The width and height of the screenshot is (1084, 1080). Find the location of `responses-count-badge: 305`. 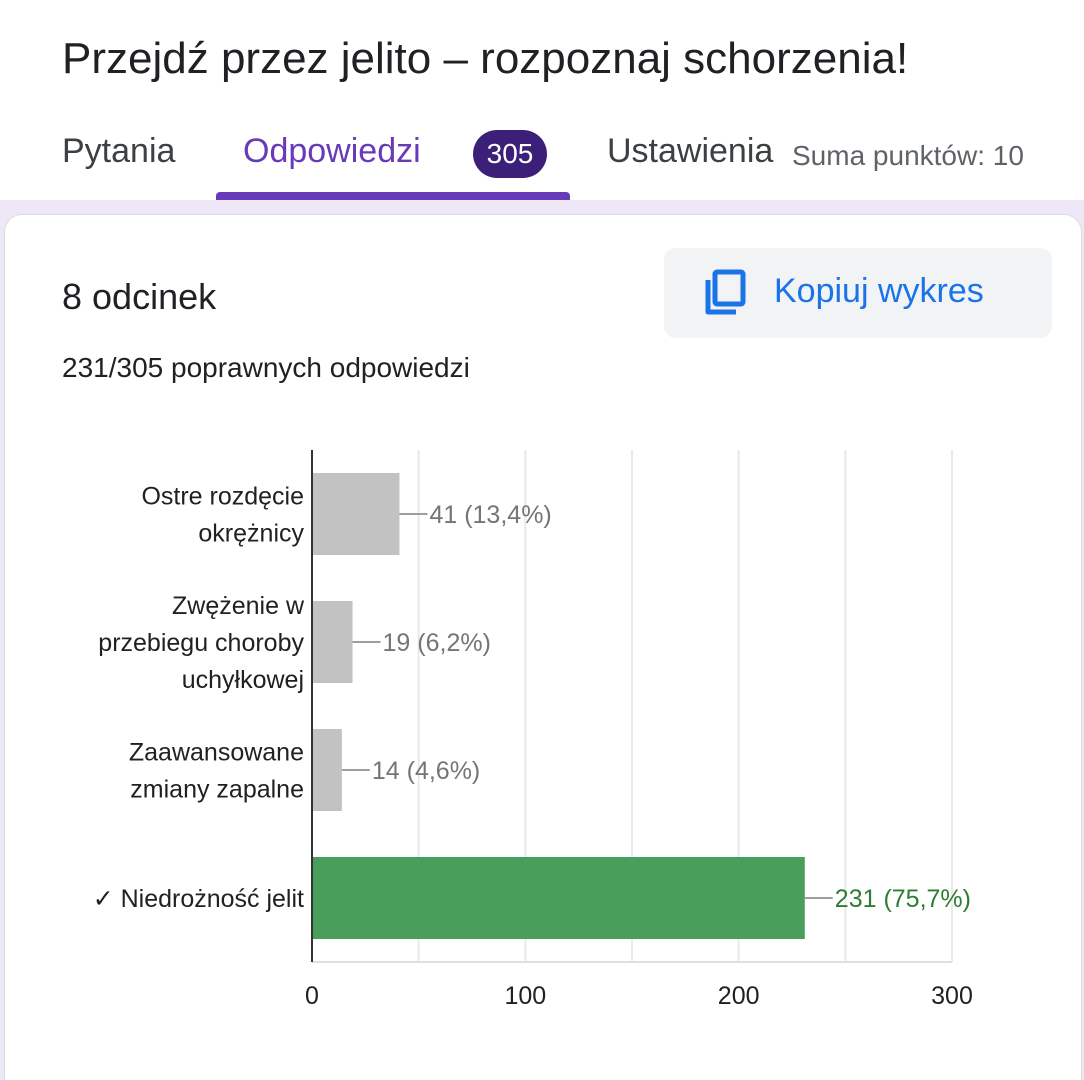

responses-count-badge: 305 is located at coordinates (510, 154).